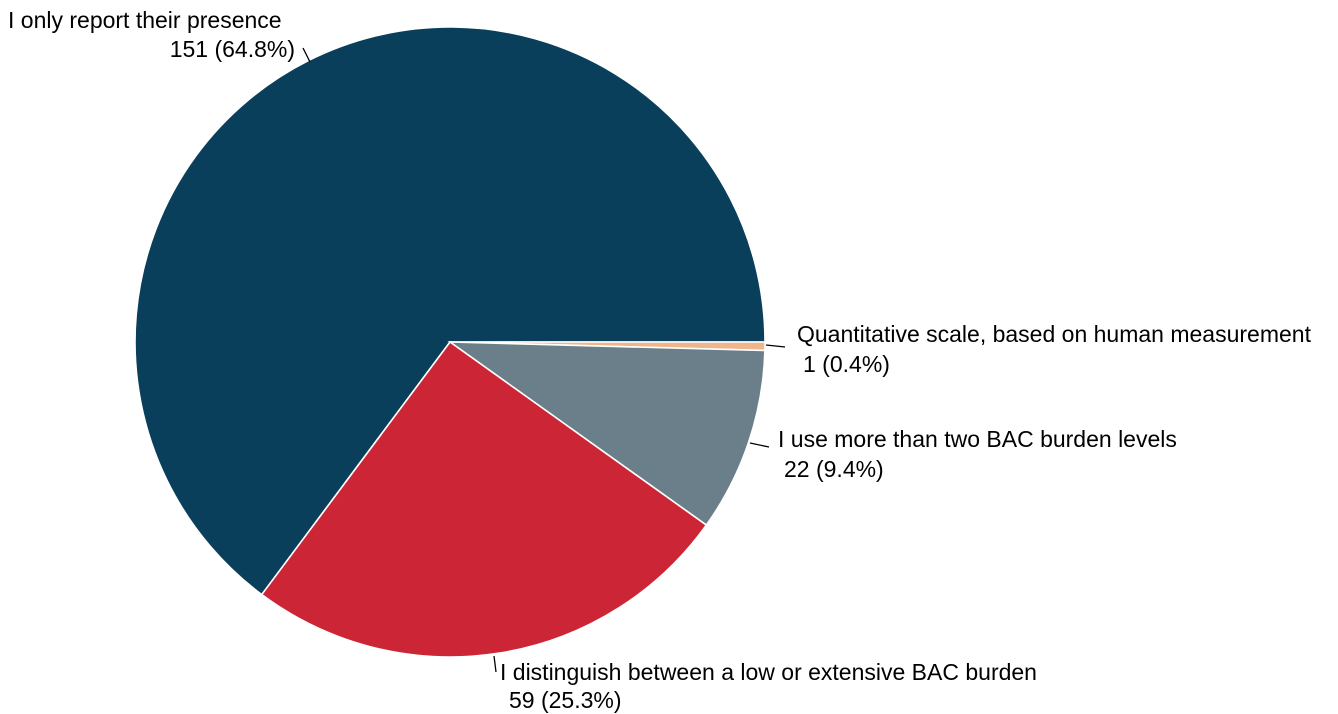 The height and width of the screenshot is (714, 1338). I want to click on pie-slice-low-extensive, so click(484, 499).